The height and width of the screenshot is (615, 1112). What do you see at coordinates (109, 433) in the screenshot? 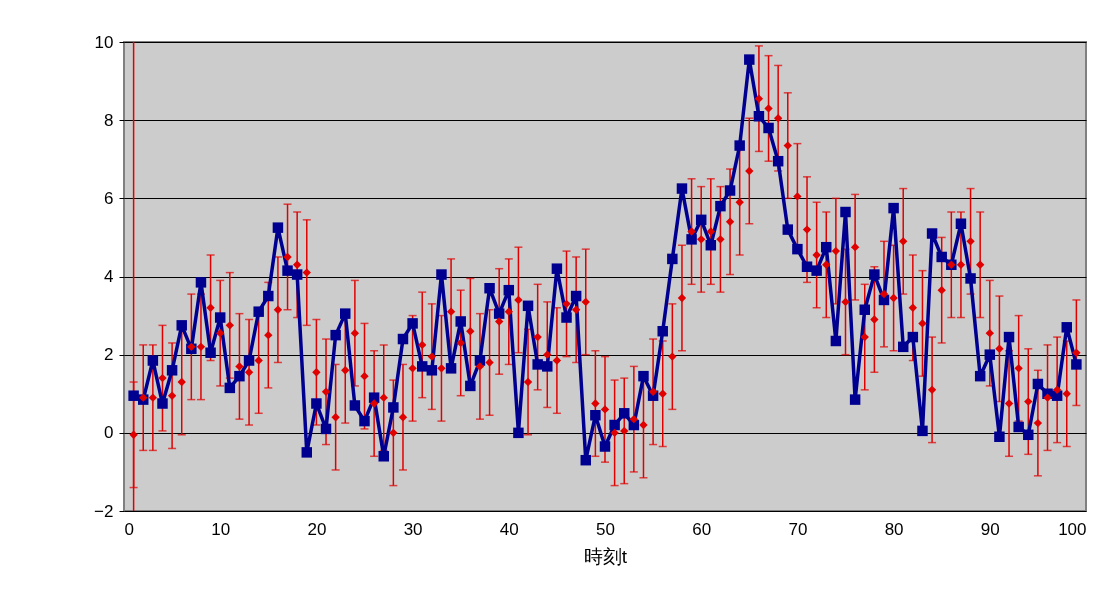
I see `y-tick-label: 0` at bounding box center [109, 433].